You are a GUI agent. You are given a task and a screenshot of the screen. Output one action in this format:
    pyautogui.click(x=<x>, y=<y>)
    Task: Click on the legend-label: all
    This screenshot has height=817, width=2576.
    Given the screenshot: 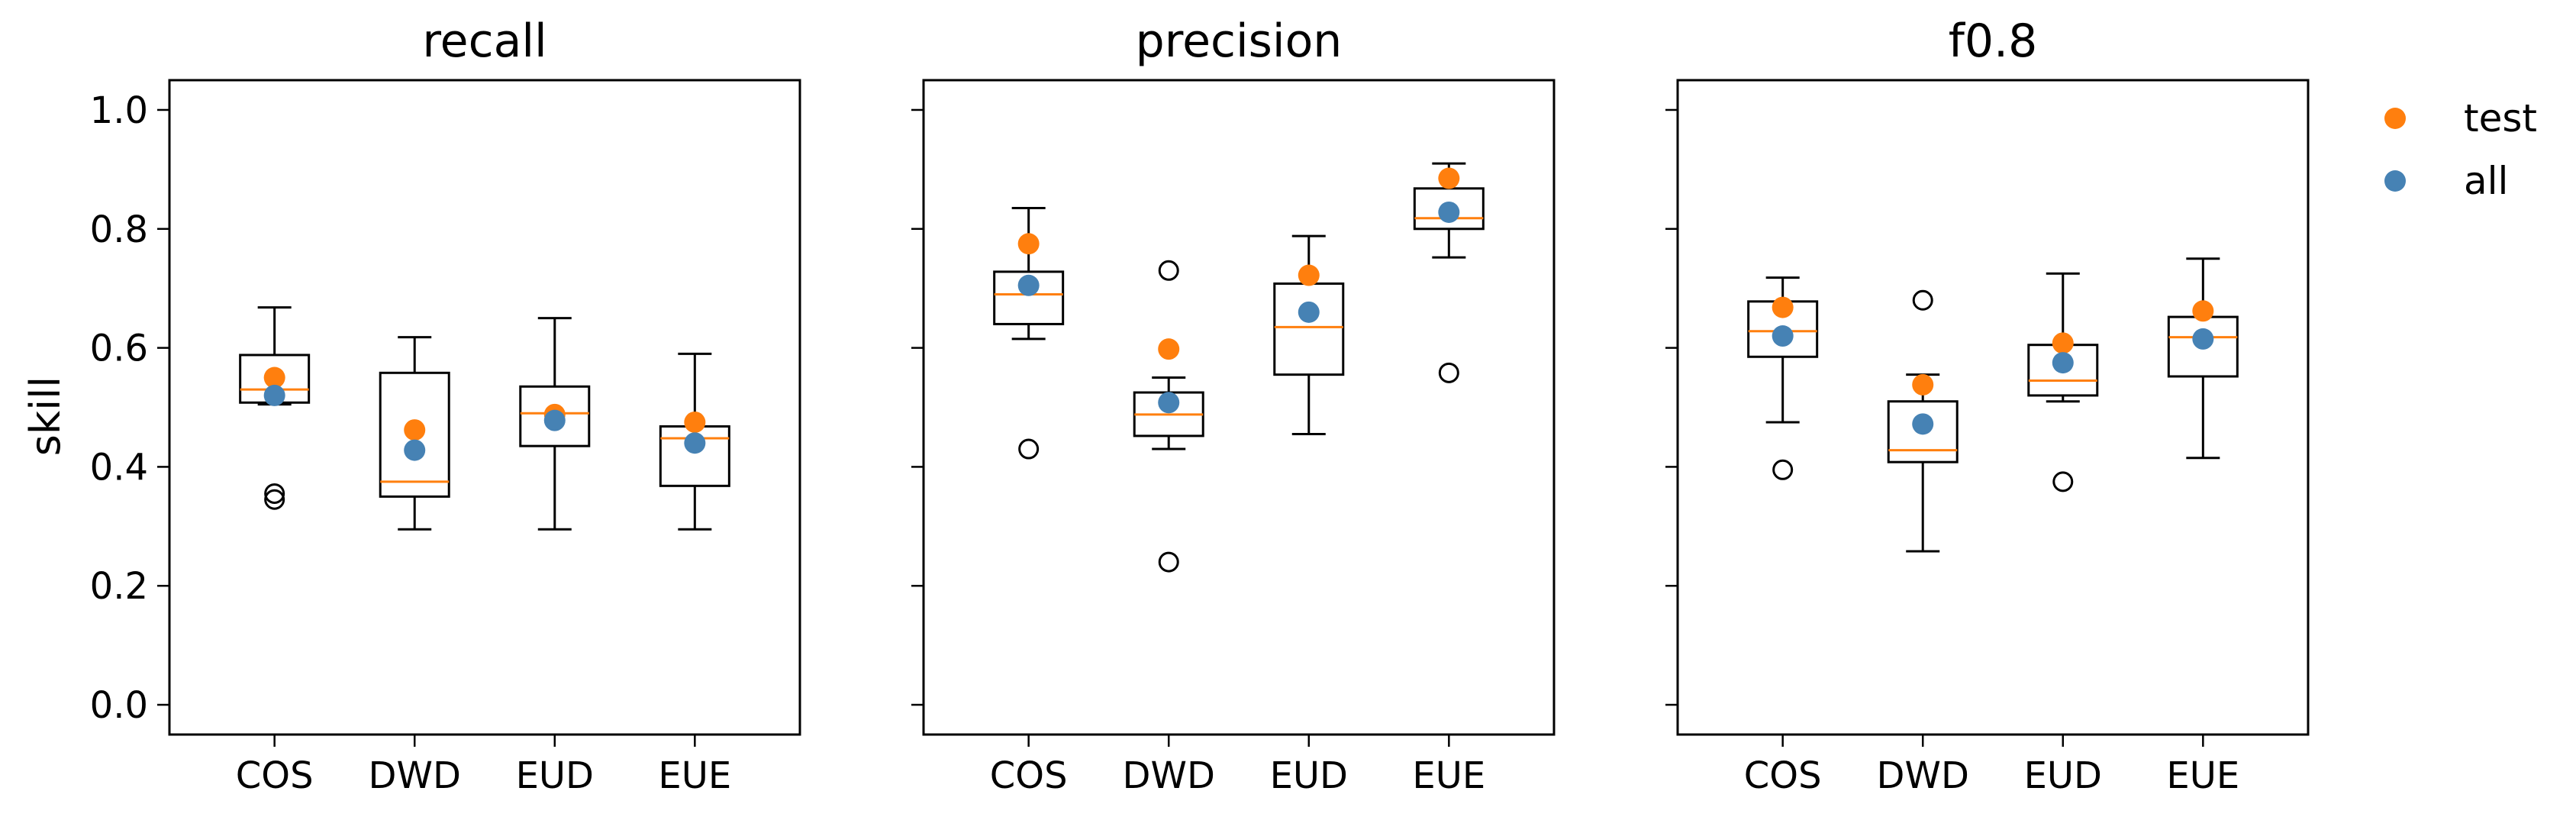 What is the action you would take?
    pyautogui.click(x=2486, y=181)
    